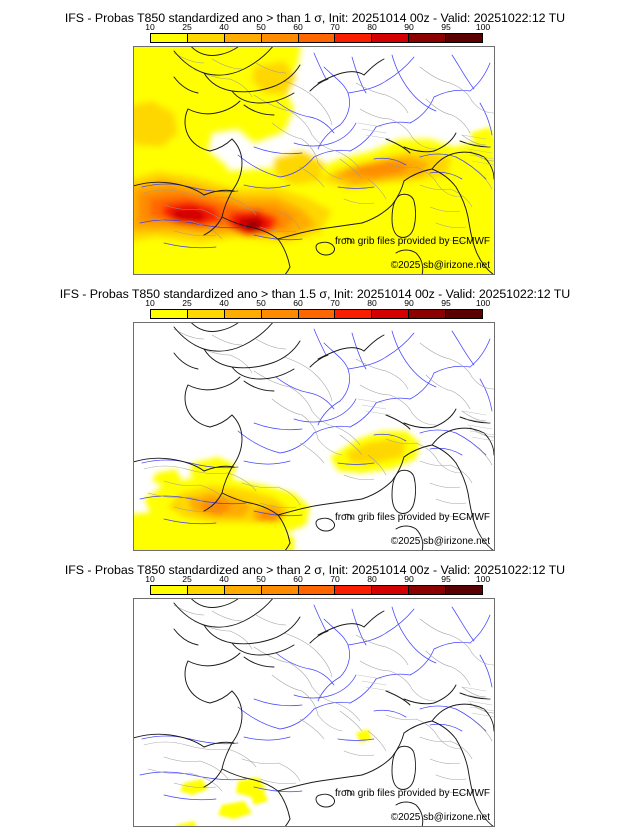 This screenshot has height=828, width=630. I want to click on colorbar-2: 10 25 40 50 60 70 80 90 95 100, so click(317, 309).